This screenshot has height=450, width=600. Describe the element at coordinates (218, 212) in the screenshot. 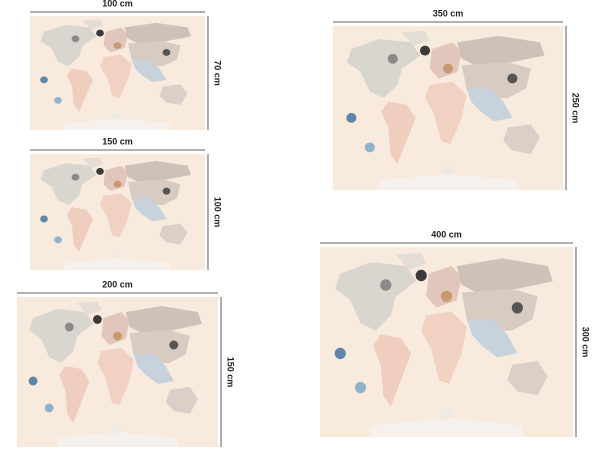

I see `height-label: 100 cm` at that location.